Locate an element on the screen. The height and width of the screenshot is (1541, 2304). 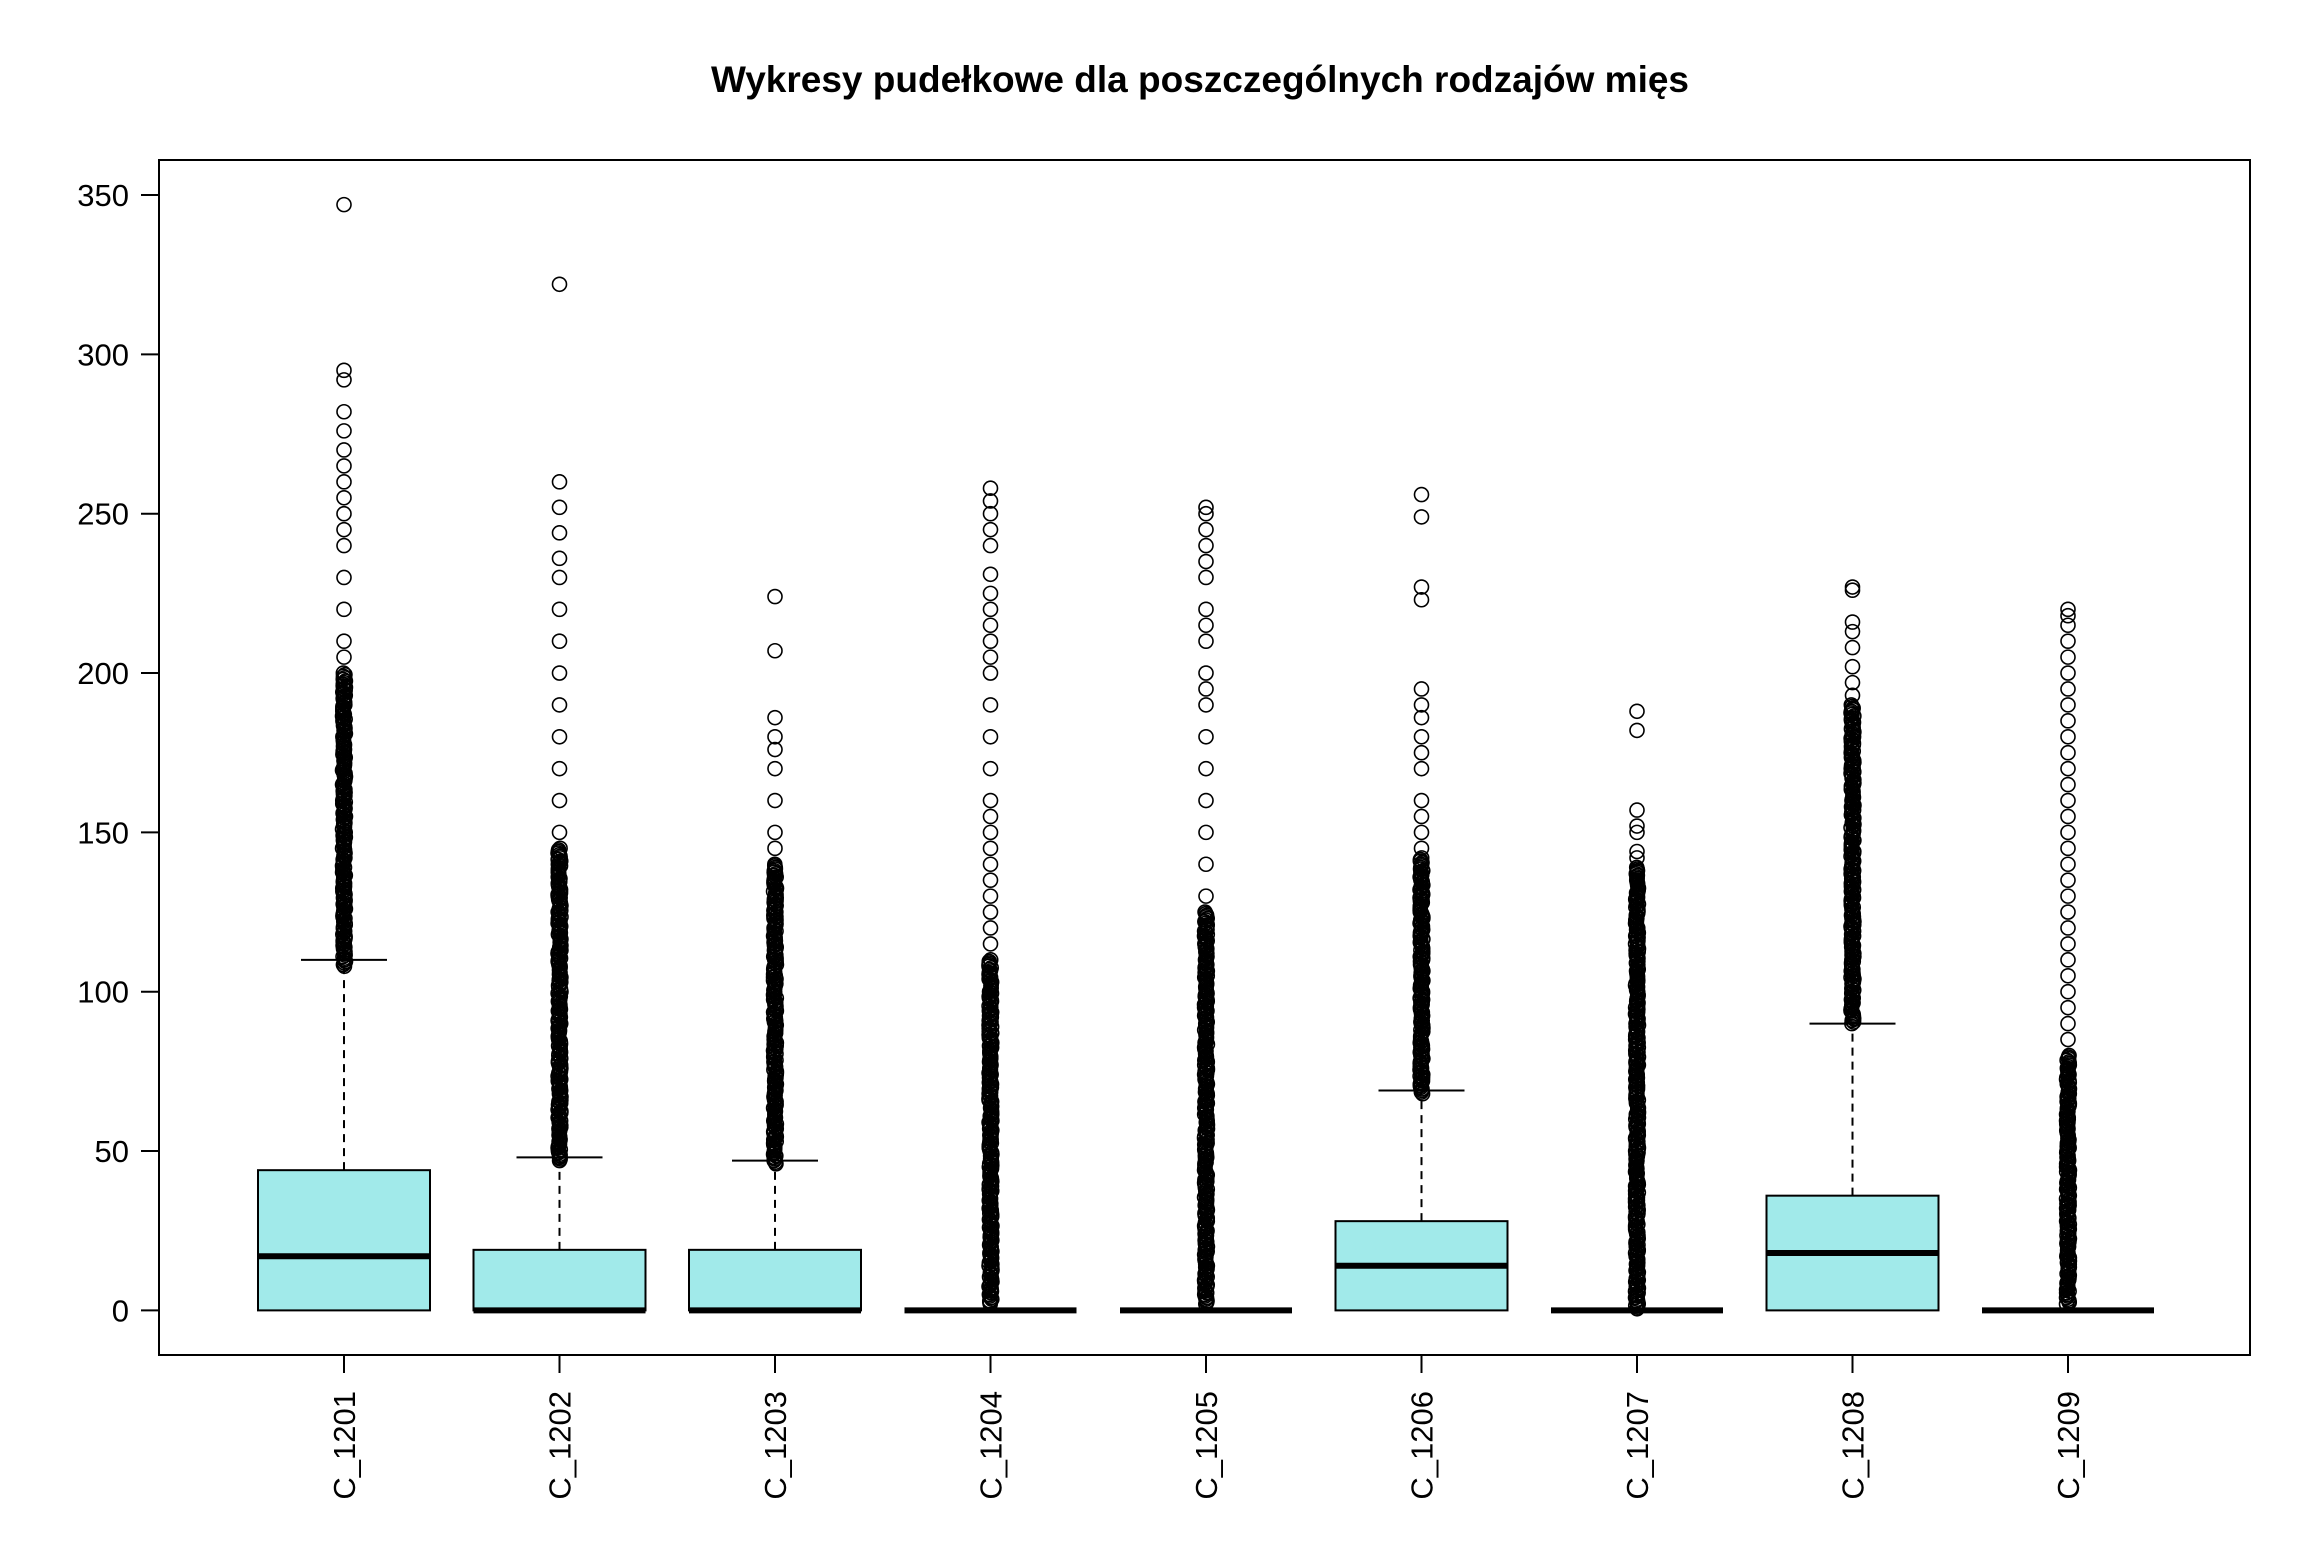
y-axis: 0 50 100 150 200 250 300 350 is located at coordinates (118, 753).